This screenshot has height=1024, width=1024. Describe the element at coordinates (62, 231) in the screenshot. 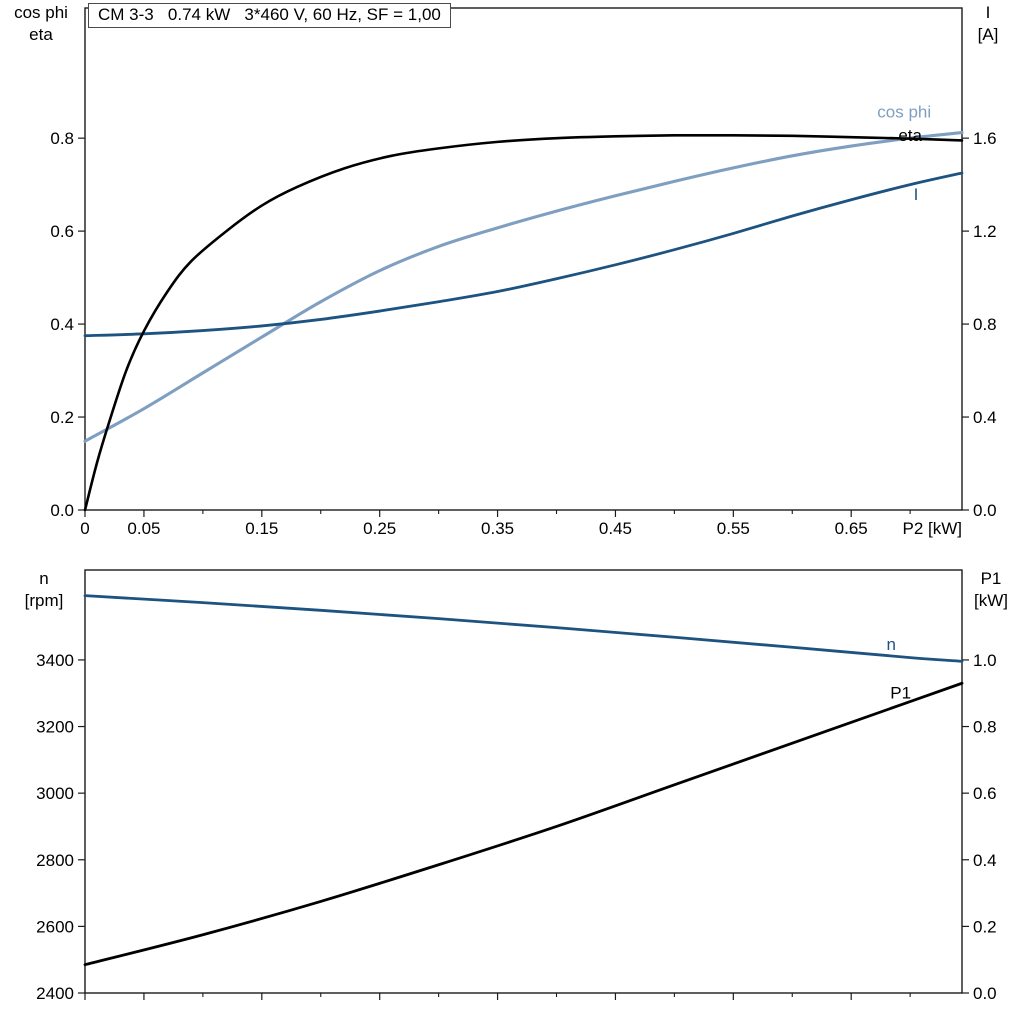

I see `y-left-tick-label: 0.6` at that location.